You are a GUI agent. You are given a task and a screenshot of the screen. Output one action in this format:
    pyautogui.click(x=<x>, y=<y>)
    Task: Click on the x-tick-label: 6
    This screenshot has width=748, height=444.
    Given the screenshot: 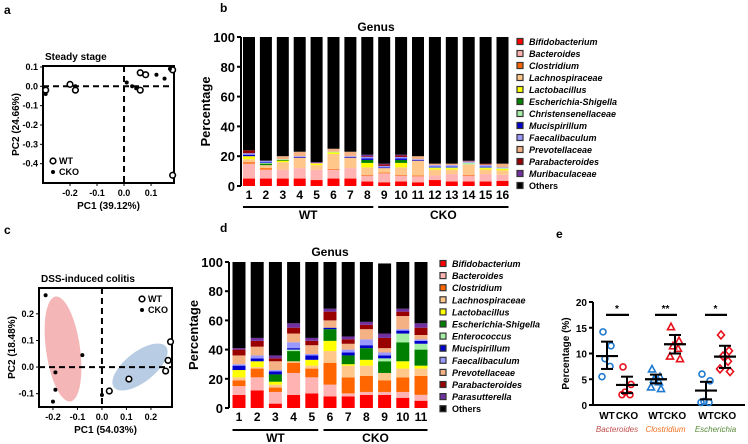 What is the action you would take?
    pyautogui.click(x=333, y=195)
    